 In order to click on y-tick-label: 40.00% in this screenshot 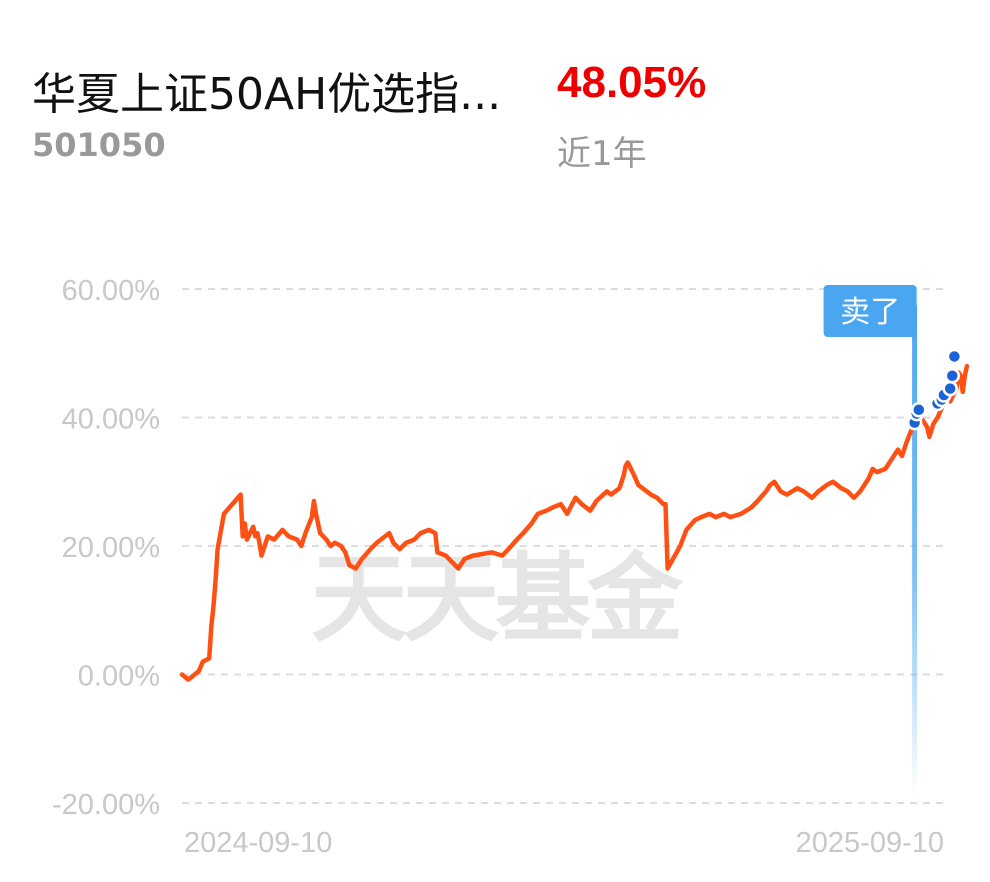, I will do `click(111, 420)`.